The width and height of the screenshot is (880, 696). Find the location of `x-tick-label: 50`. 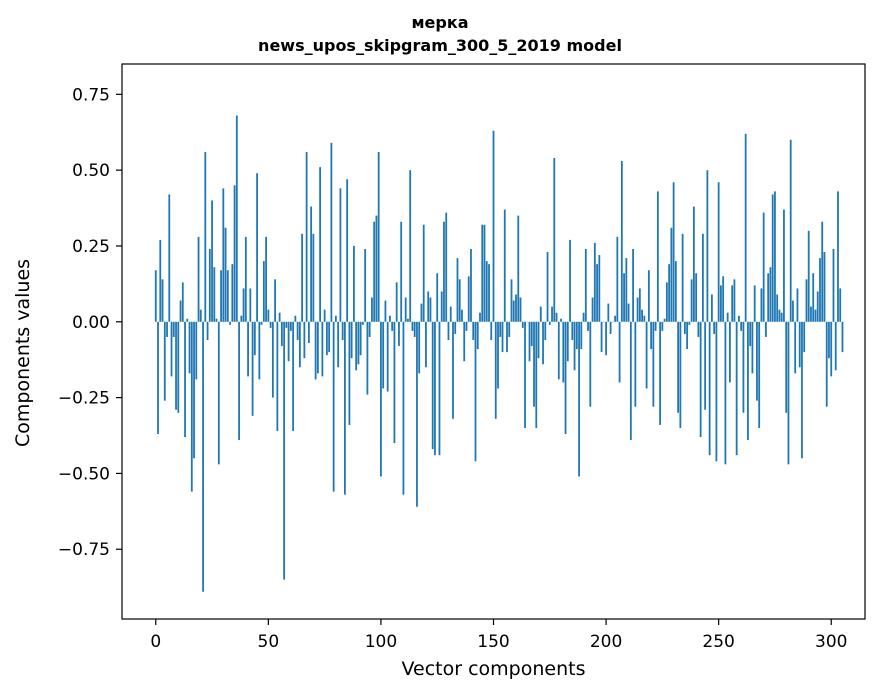

x-tick-label: 50 is located at coordinates (269, 642).